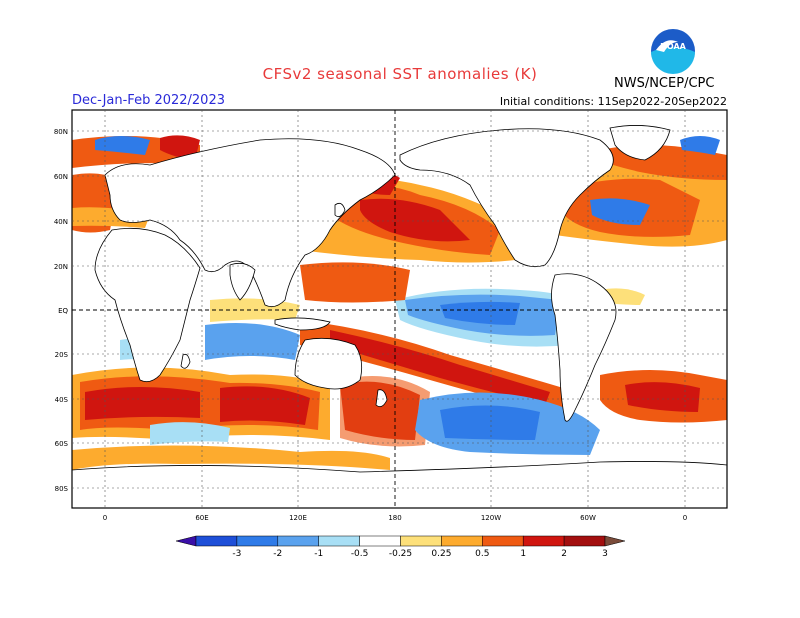 This screenshot has height=618, width=800. I want to click on lon-label-120w: 120W, so click(491, 518).